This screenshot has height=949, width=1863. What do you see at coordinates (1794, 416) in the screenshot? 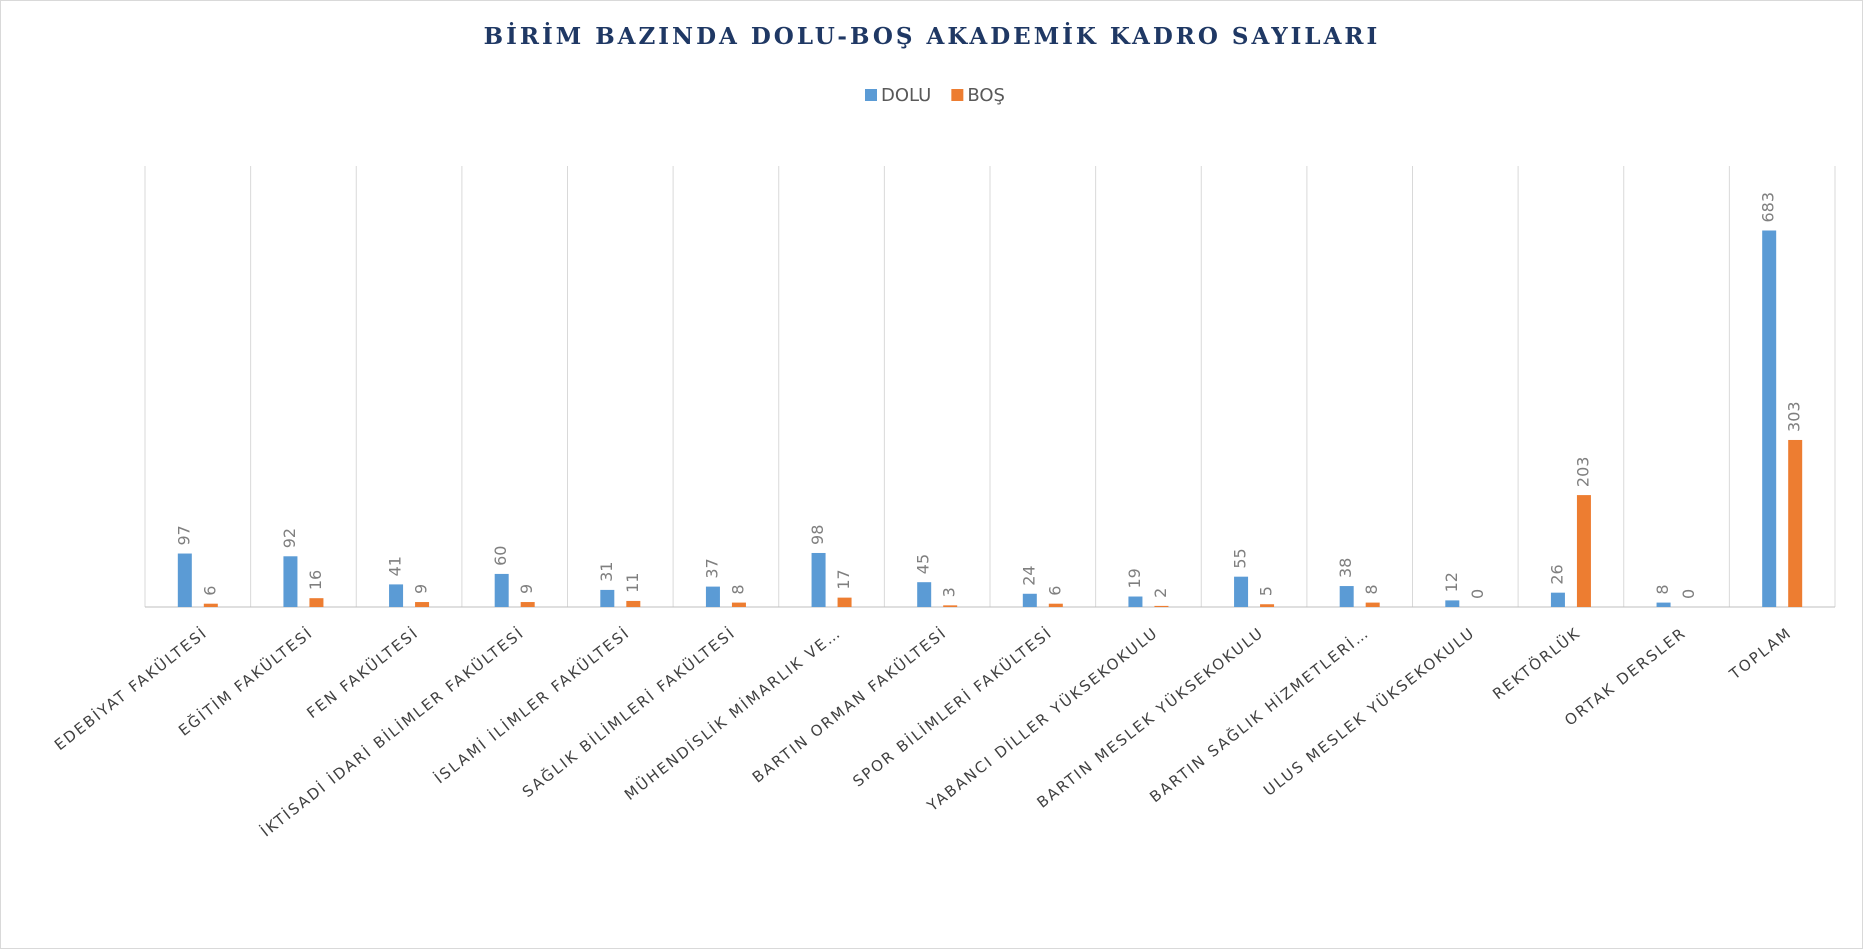
I see `data-label: 303` at bounding box center [1794, 416].